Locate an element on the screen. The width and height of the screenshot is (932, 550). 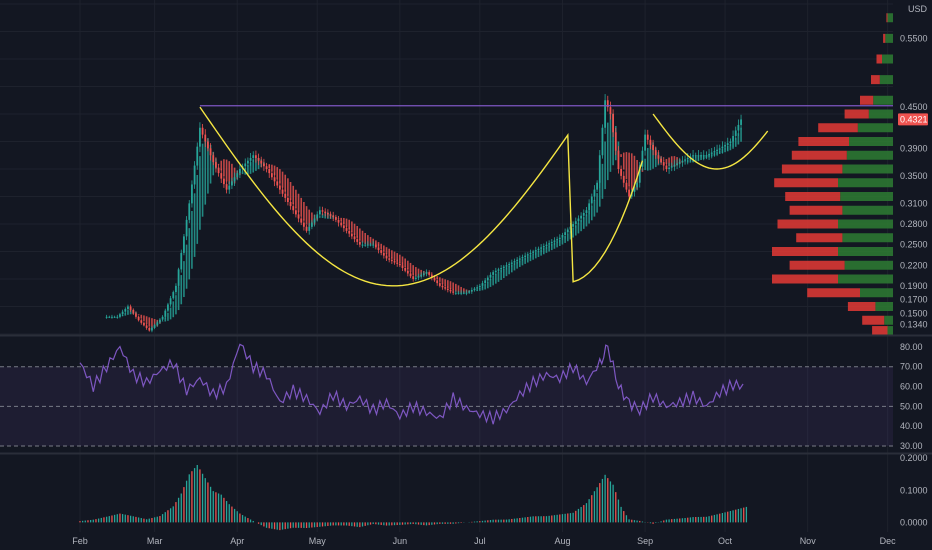
histogram-tick-label: 0.1000 is located at coordinates (914, 490).